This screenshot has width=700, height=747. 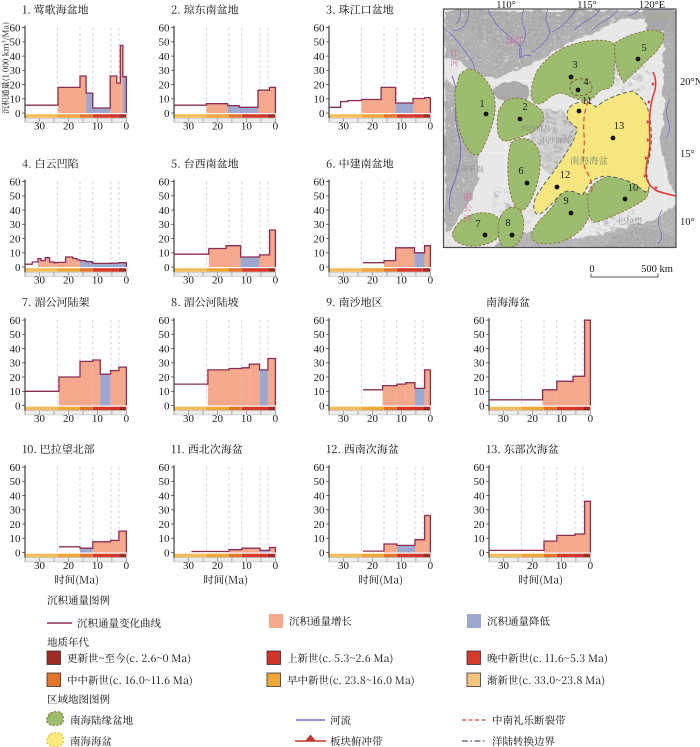 I want to click on svg-text: 20°N, so click(x=690, y=82).